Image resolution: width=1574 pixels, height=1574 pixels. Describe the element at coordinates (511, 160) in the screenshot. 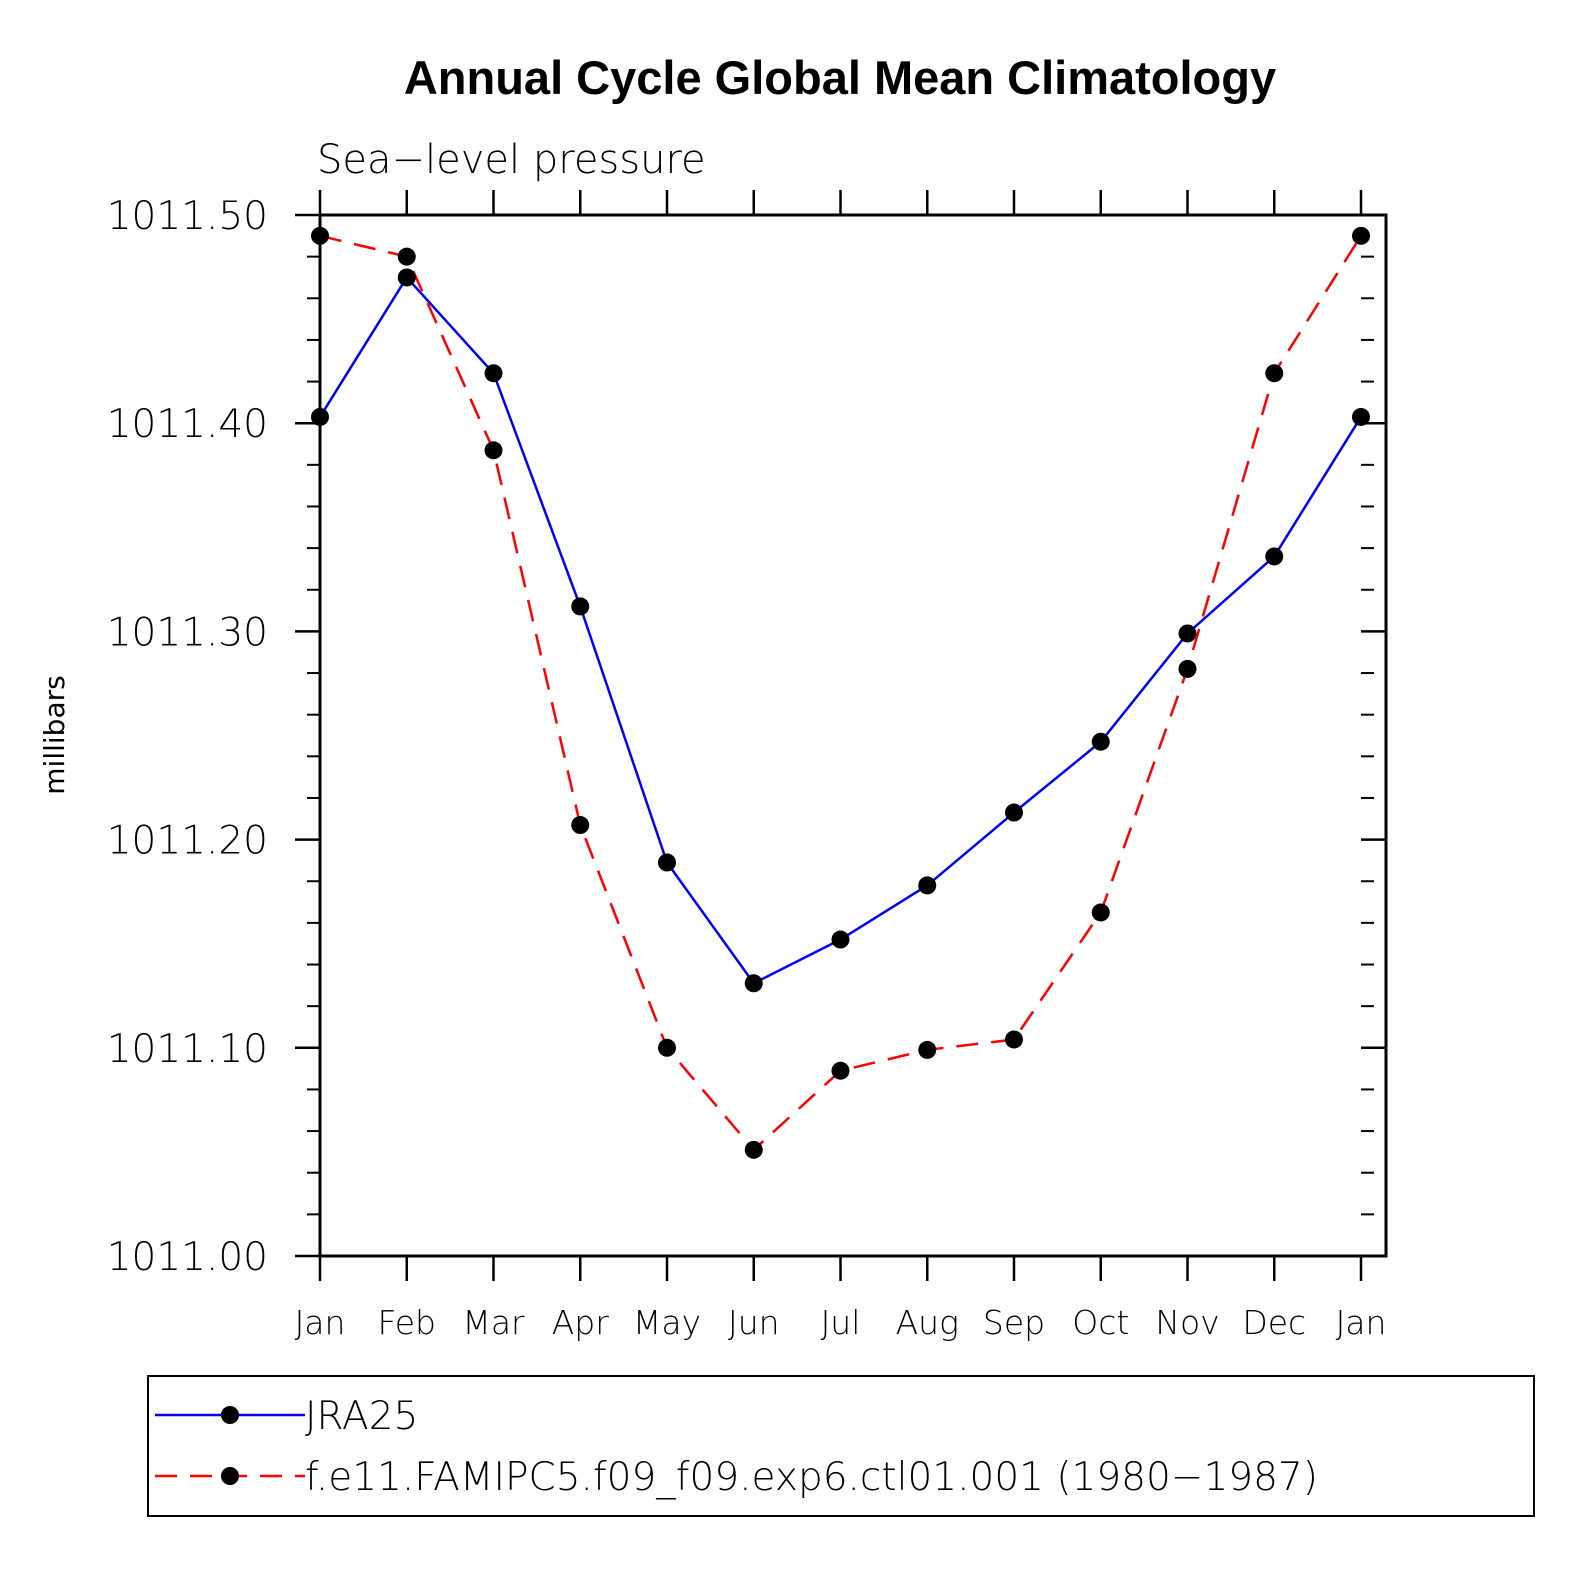

I see `chart-subtitle: Sea−level pressure` at that location.